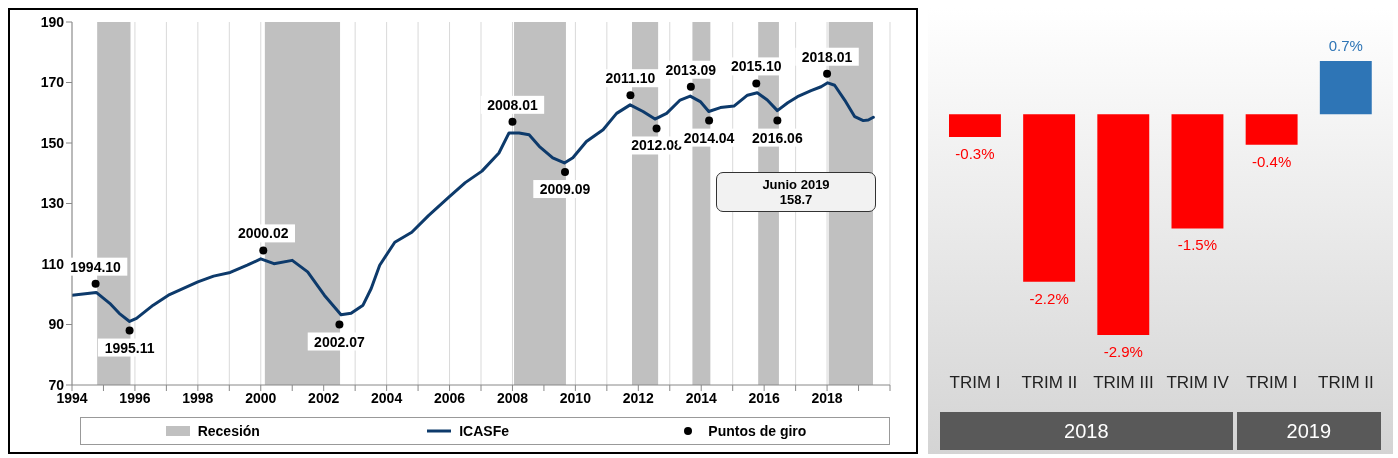  Describe the element at coordinates (512, 397) in the screenshot. I see `x-tick-label: 2008` at that location.